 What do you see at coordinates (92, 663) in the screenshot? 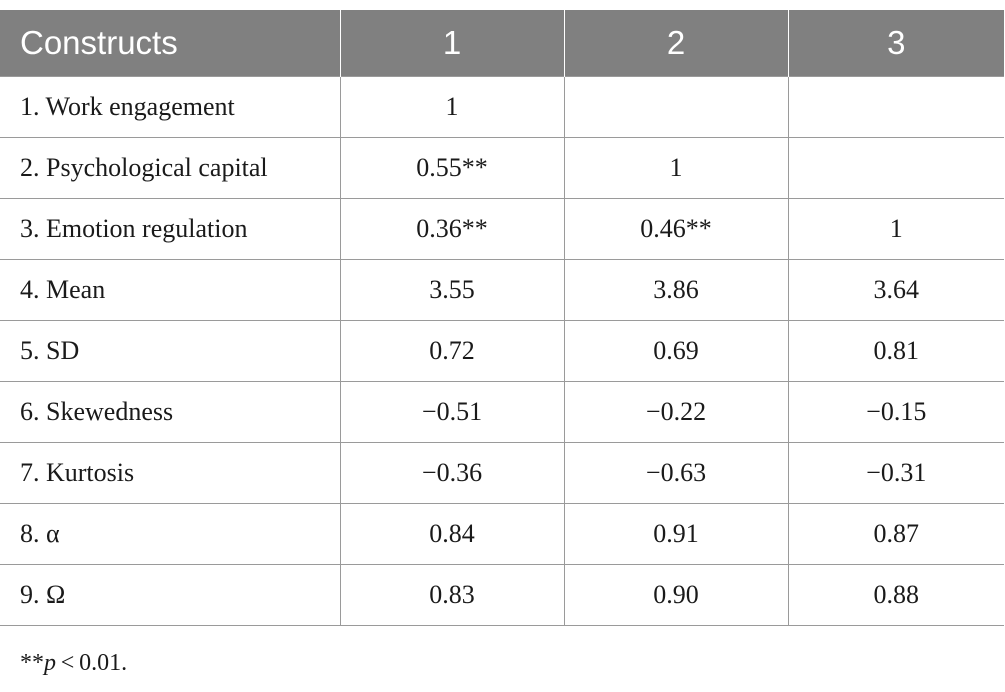
I see `footnote-threshold: < 0.01.` at bounding box center [92, 663].